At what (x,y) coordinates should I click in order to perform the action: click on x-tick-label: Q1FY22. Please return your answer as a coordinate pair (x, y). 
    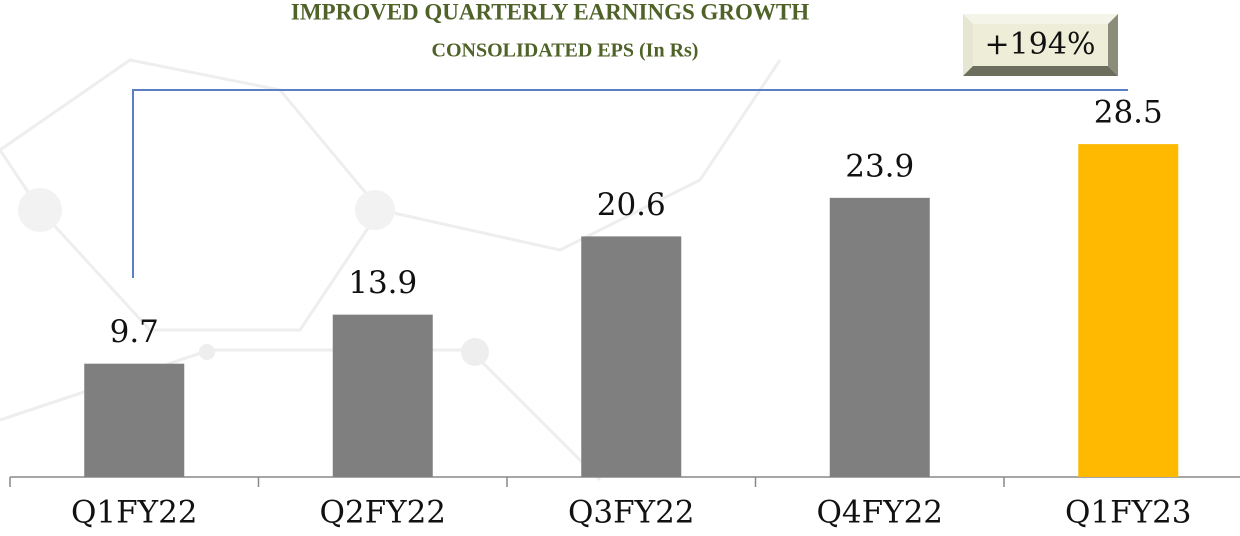
    Looking at the image, I should click on (134, 513).